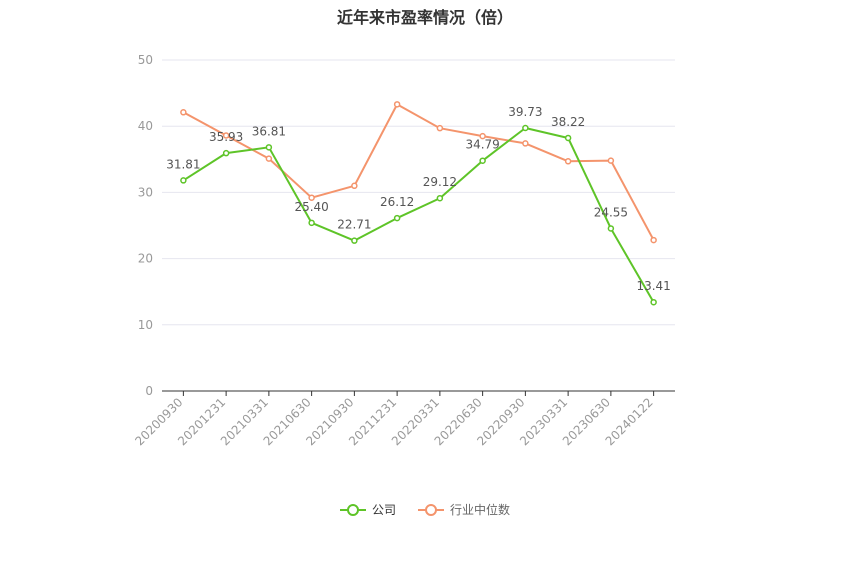 This screenshot has width=850, height=574. Describe the element at coordinates (440, 182) in the screenshot. I see `data-label-company-20220331: 29.12` at that location.